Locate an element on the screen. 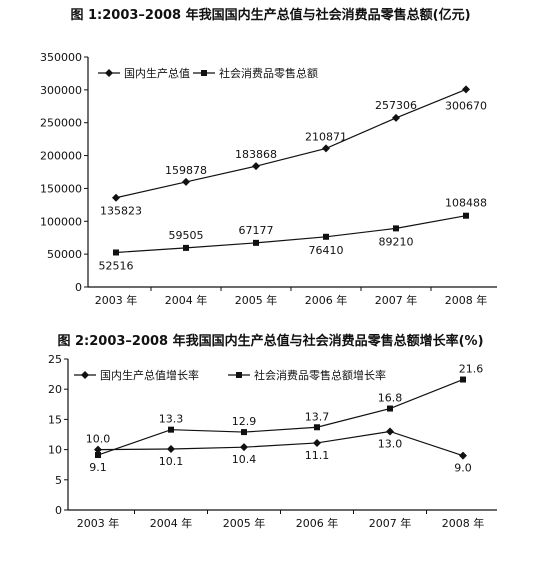  chart2-ytick-label: 15 is located at coordinates (55, 419).